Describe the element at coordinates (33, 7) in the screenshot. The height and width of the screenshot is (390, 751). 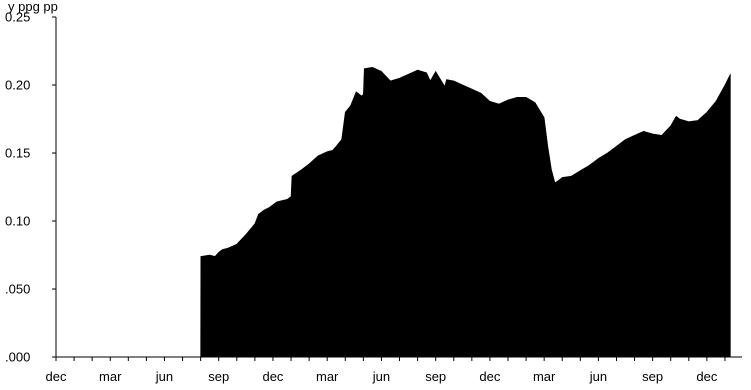
I see `chart-header-text: y ppg pp` at that location.